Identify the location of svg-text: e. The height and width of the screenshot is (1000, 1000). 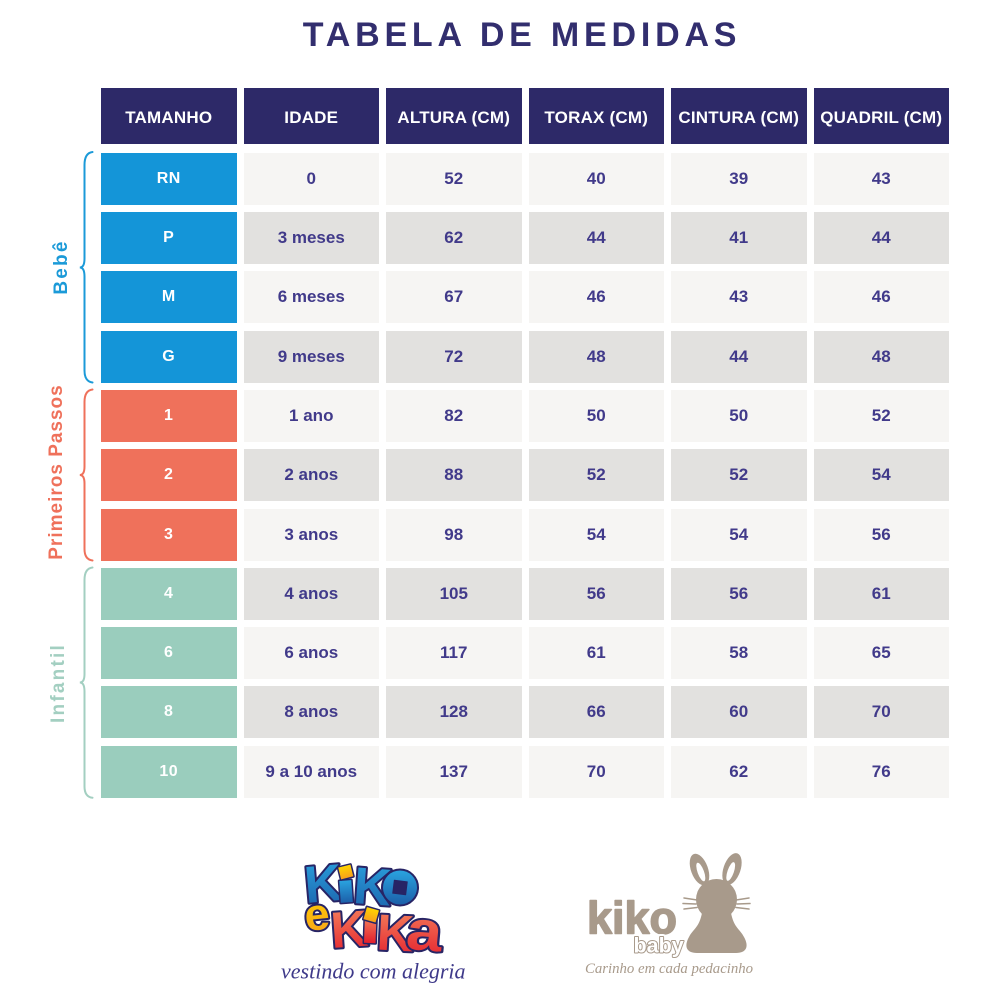
(317, 914).